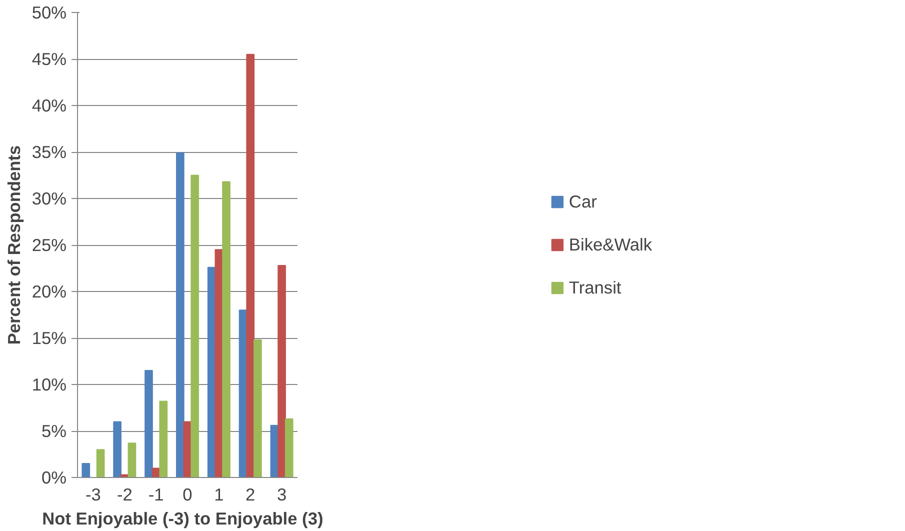  I want to click on x-tick-label: 0, so click(187, 494).